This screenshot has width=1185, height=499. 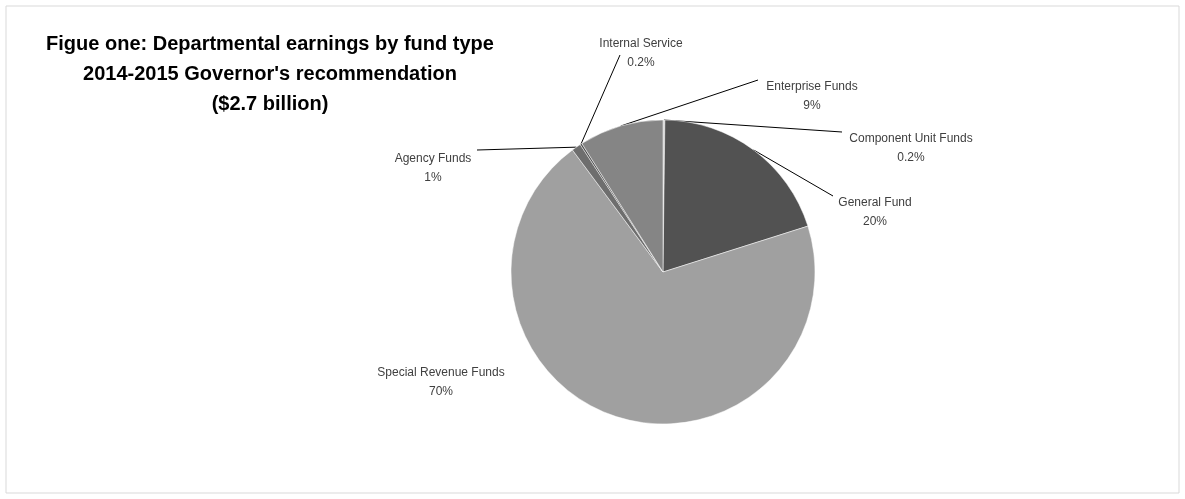 What do you see at coordinates (812, 105) in the screenshot?
I see `data-label: 9%` at bounding box center [812, 105].